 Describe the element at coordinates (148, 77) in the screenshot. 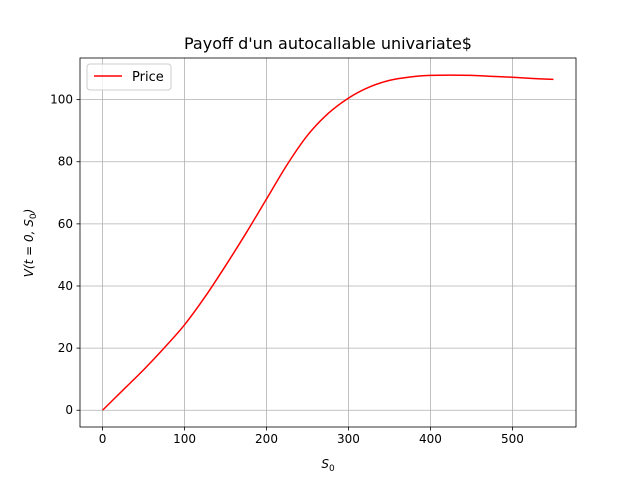

I see `legend-label-price: Price` at that location.